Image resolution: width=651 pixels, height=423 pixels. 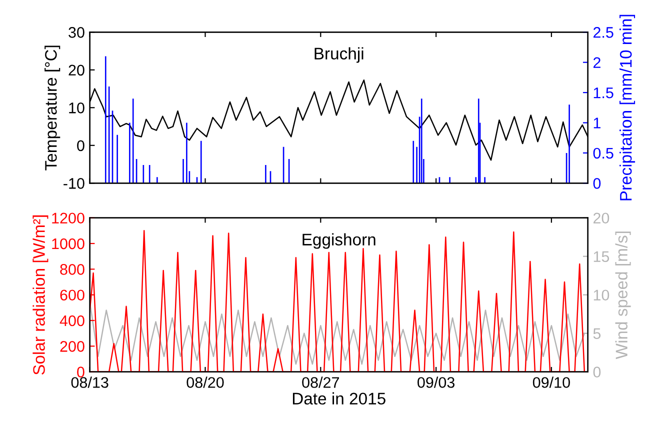 What do you see at coordinates (602, 256) in the screenshot?
I see `y2-tick-label: 15` at bounding box center [602, 256].